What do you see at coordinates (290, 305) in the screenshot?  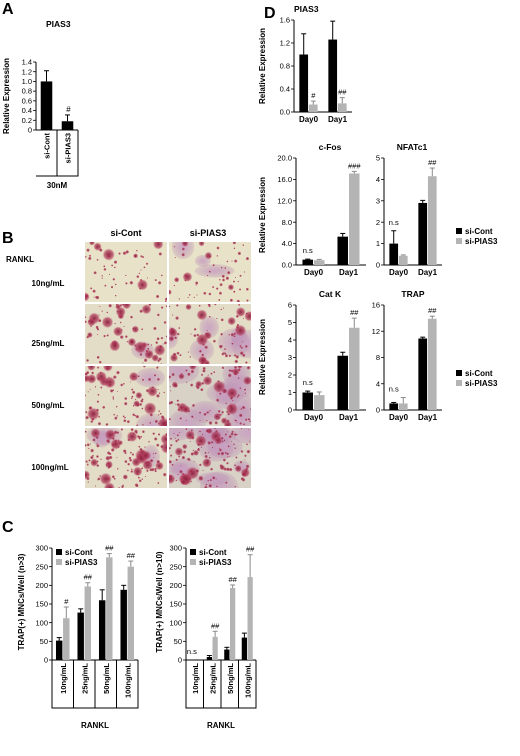 I see `y-tick-label: 6` at bounding box center [290, 305].